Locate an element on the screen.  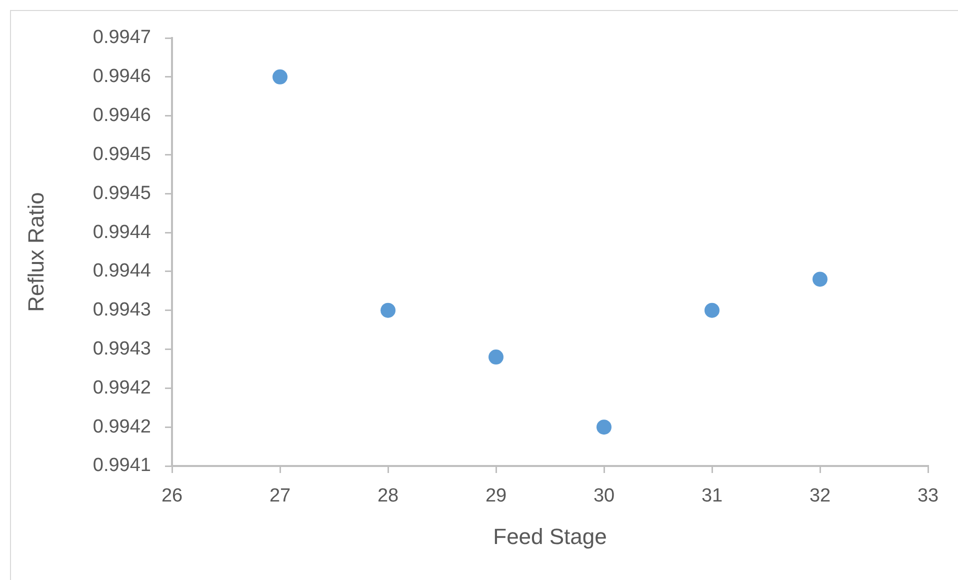
y-tick-label: 0.9947 is located at coordinates (121, 37).